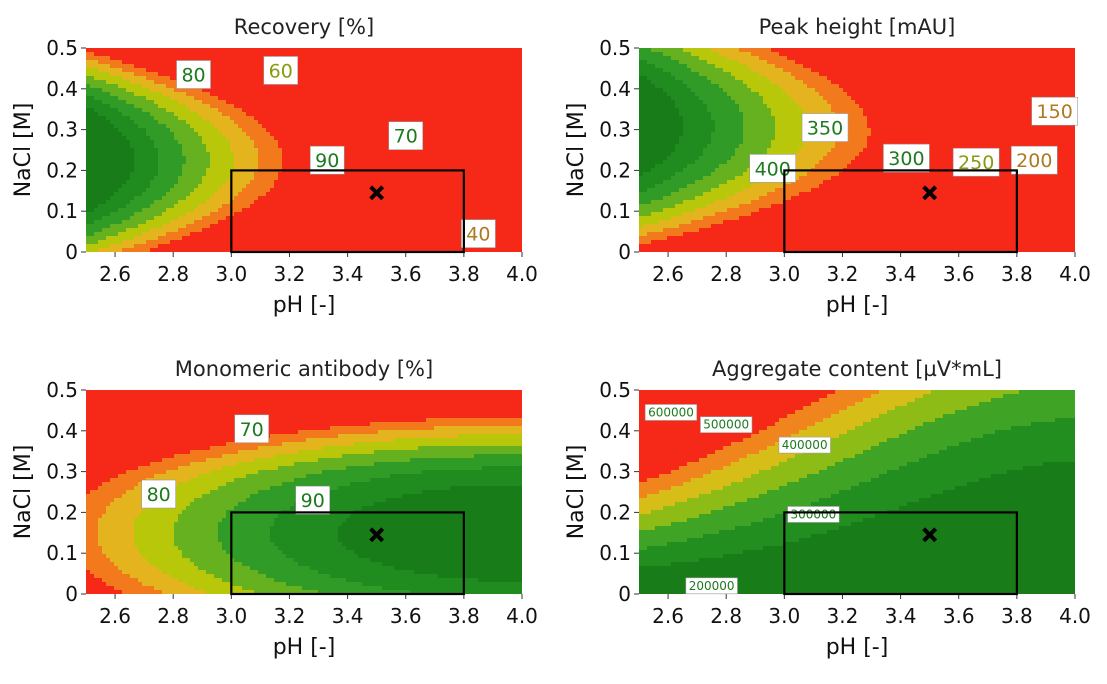 The height and width of the screenshot is (684, 1107). I want to click on chart-title: Recovery [%], so click(304, 27).